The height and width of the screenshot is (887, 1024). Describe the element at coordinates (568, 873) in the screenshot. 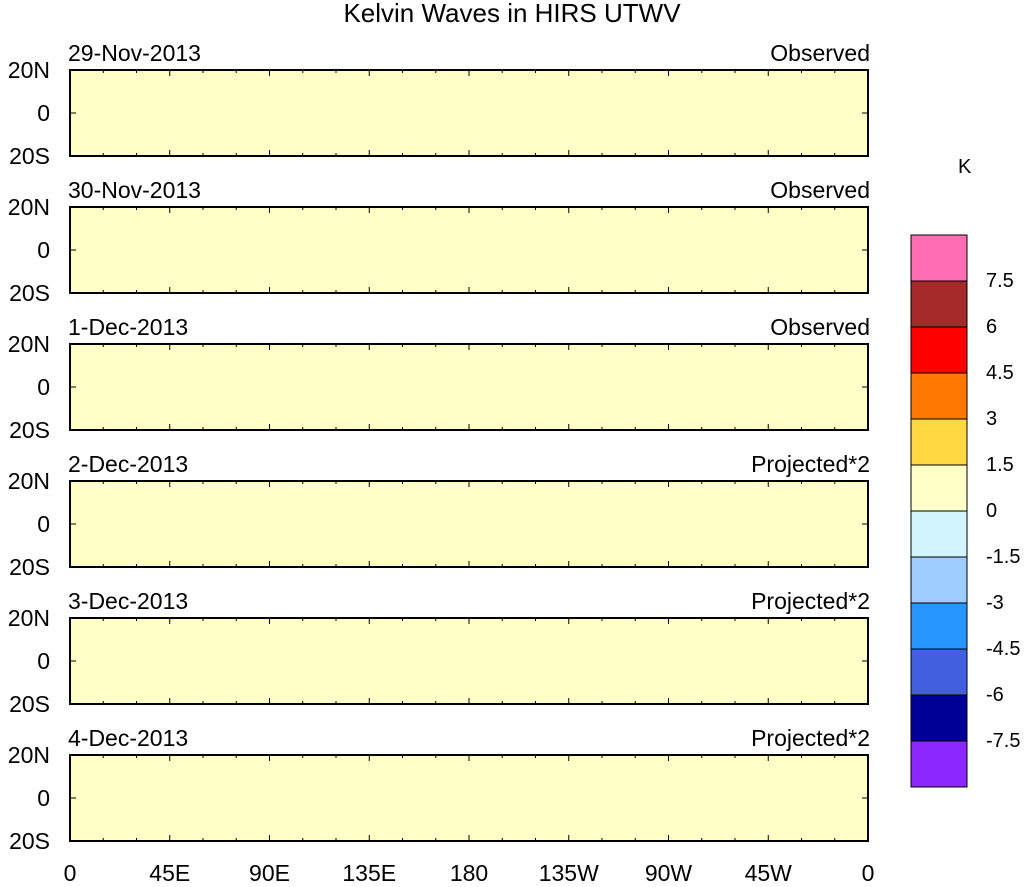

I see `lon-label: 135W` at that location.